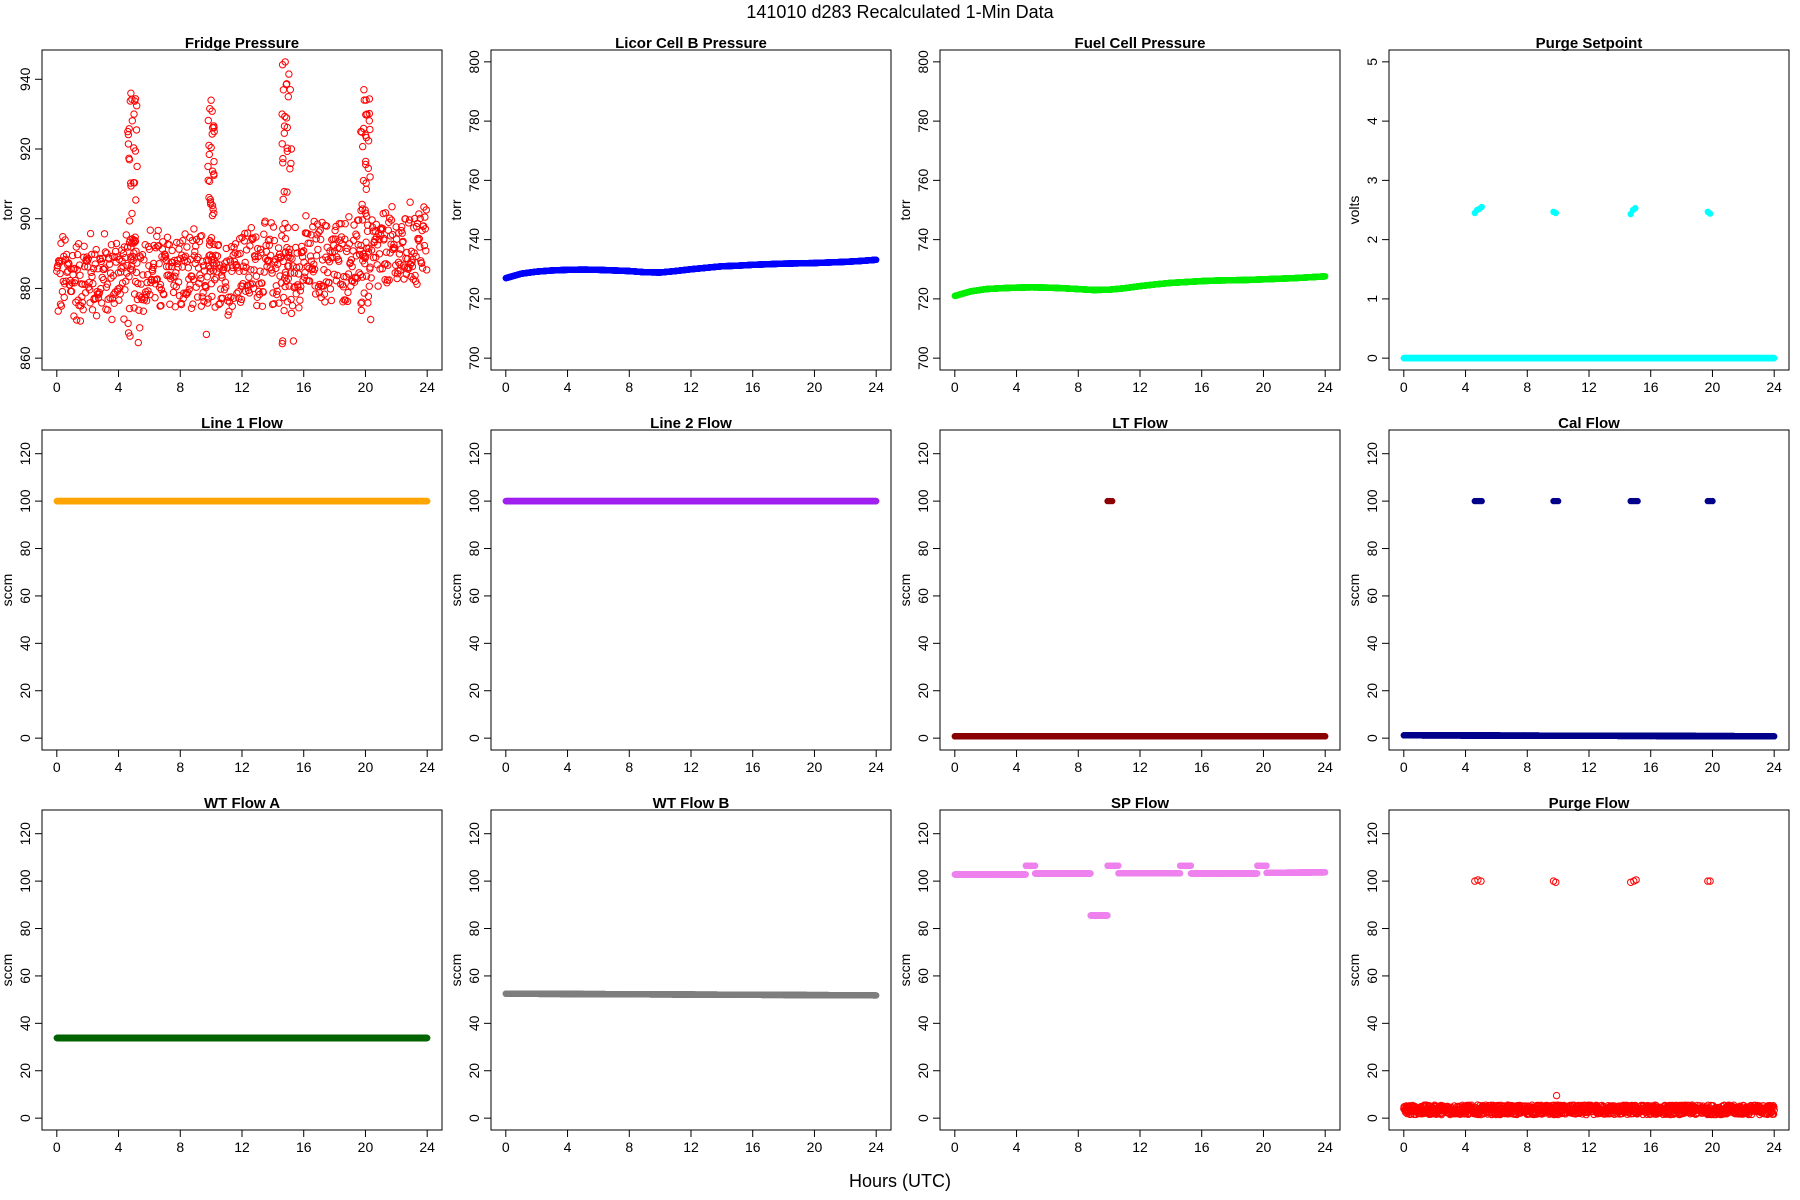  What do you see at coordinates (923, 121) in the screenshot?
I see `y-tick-label: 780` at bounding box center [923, 121].